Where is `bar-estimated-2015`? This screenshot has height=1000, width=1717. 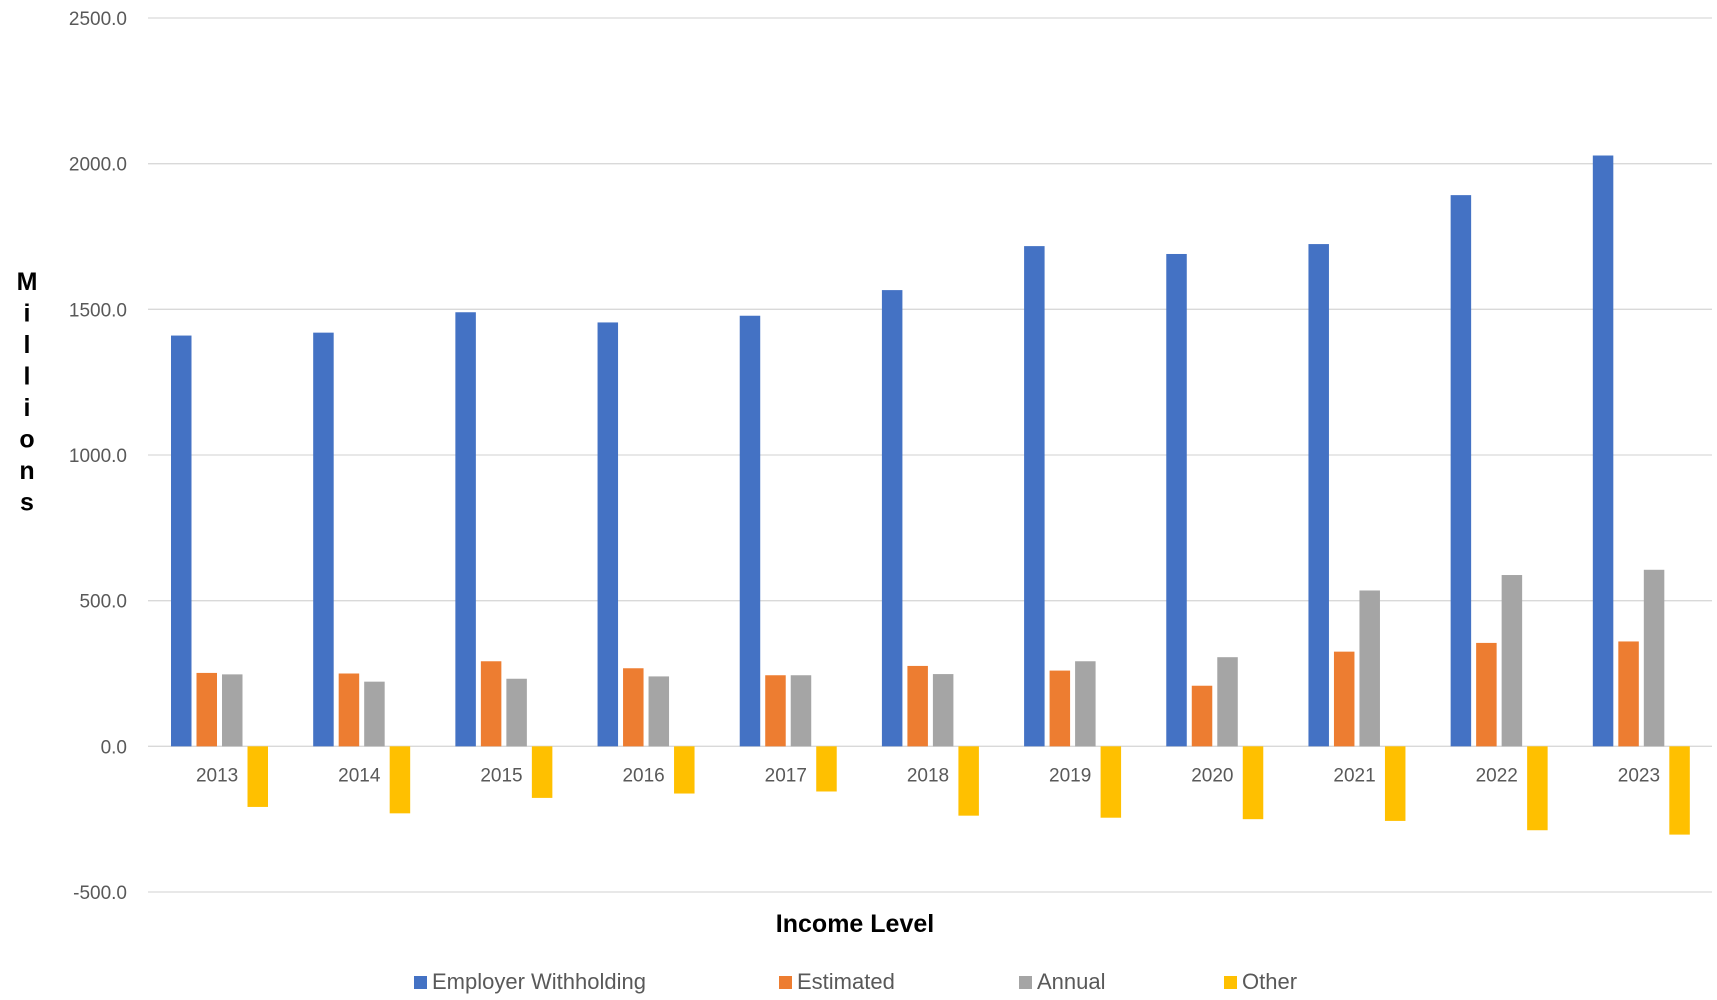 bar-estimated-2015 is located at coordinates (491, 704).